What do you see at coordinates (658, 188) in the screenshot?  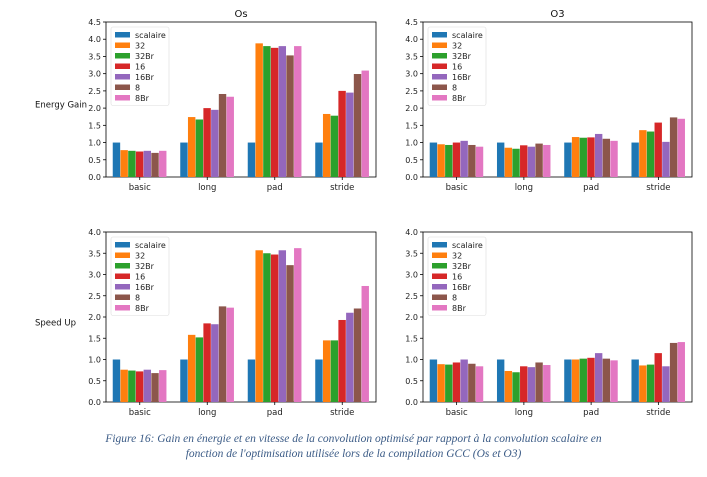 I see `x-tick-label: stride` at bounding box center [658, 188].